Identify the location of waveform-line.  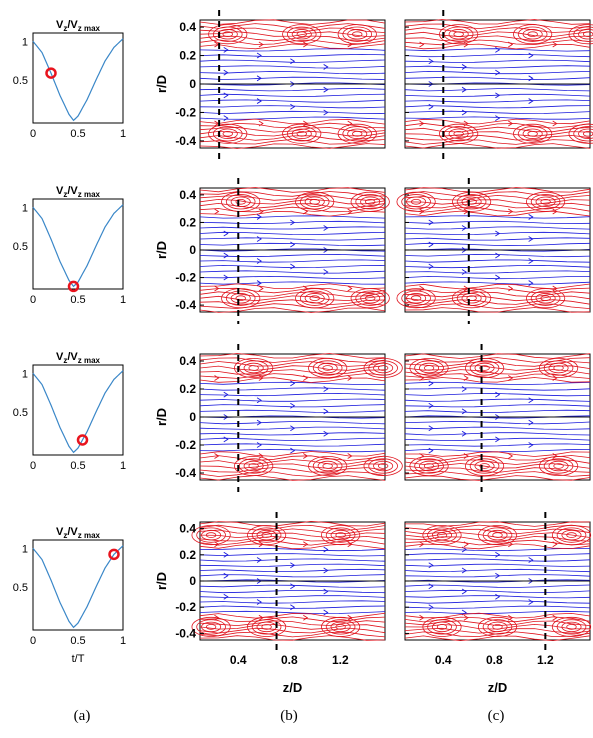
(78, 412).